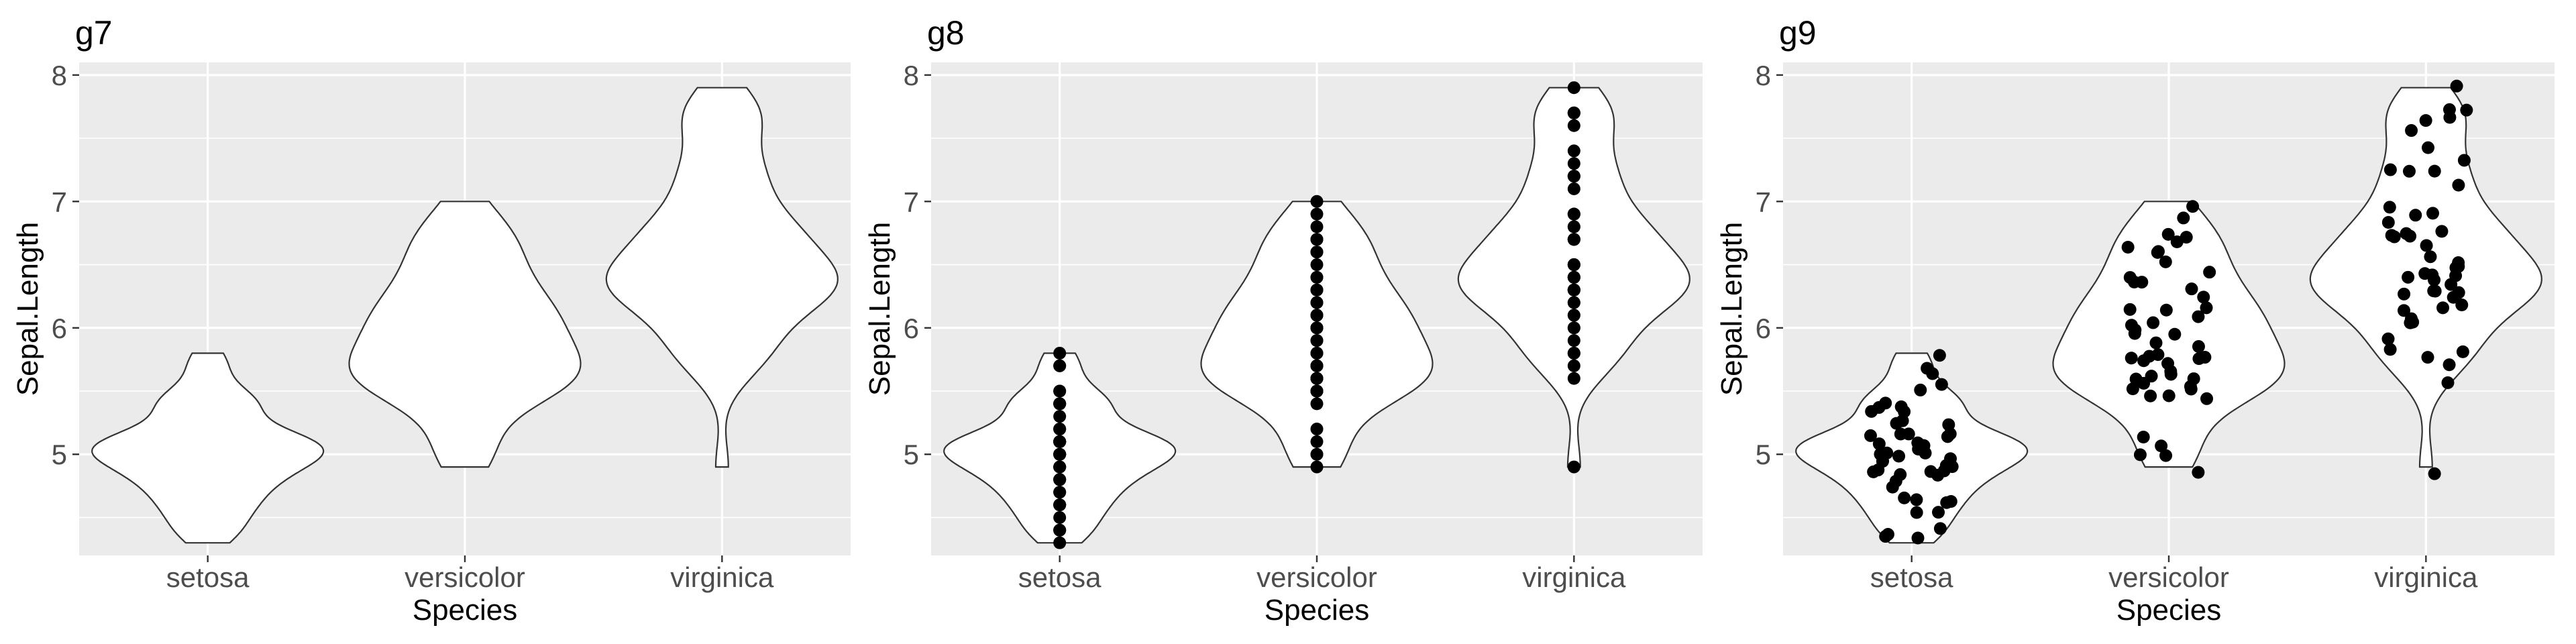 The width and height of the screenshot is (2576, 644). What do you see at coordinates (2168, 577) in the screenshot?
I see `x-tick-label-versicolor: versicolor` at bounding box center [2168, 577].